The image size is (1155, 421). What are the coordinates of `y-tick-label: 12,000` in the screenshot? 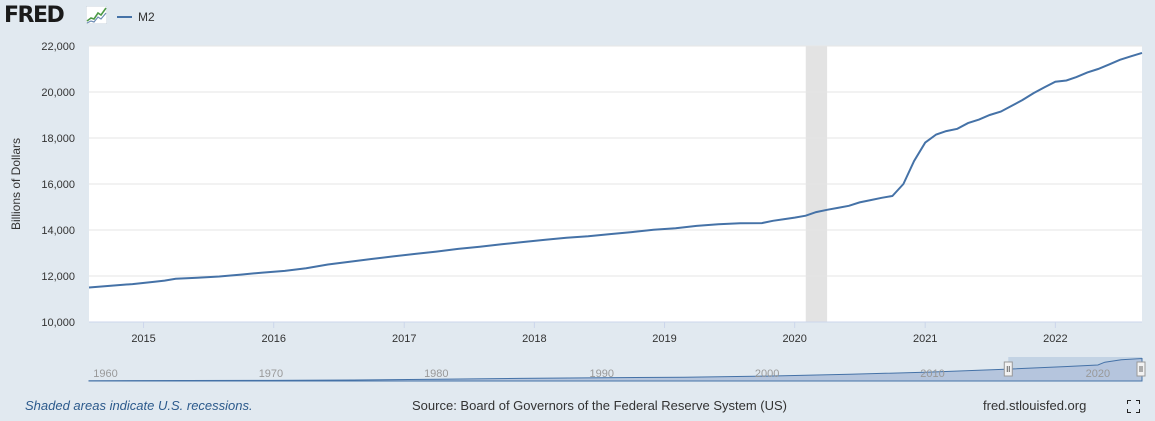 It's located at (58, 277).